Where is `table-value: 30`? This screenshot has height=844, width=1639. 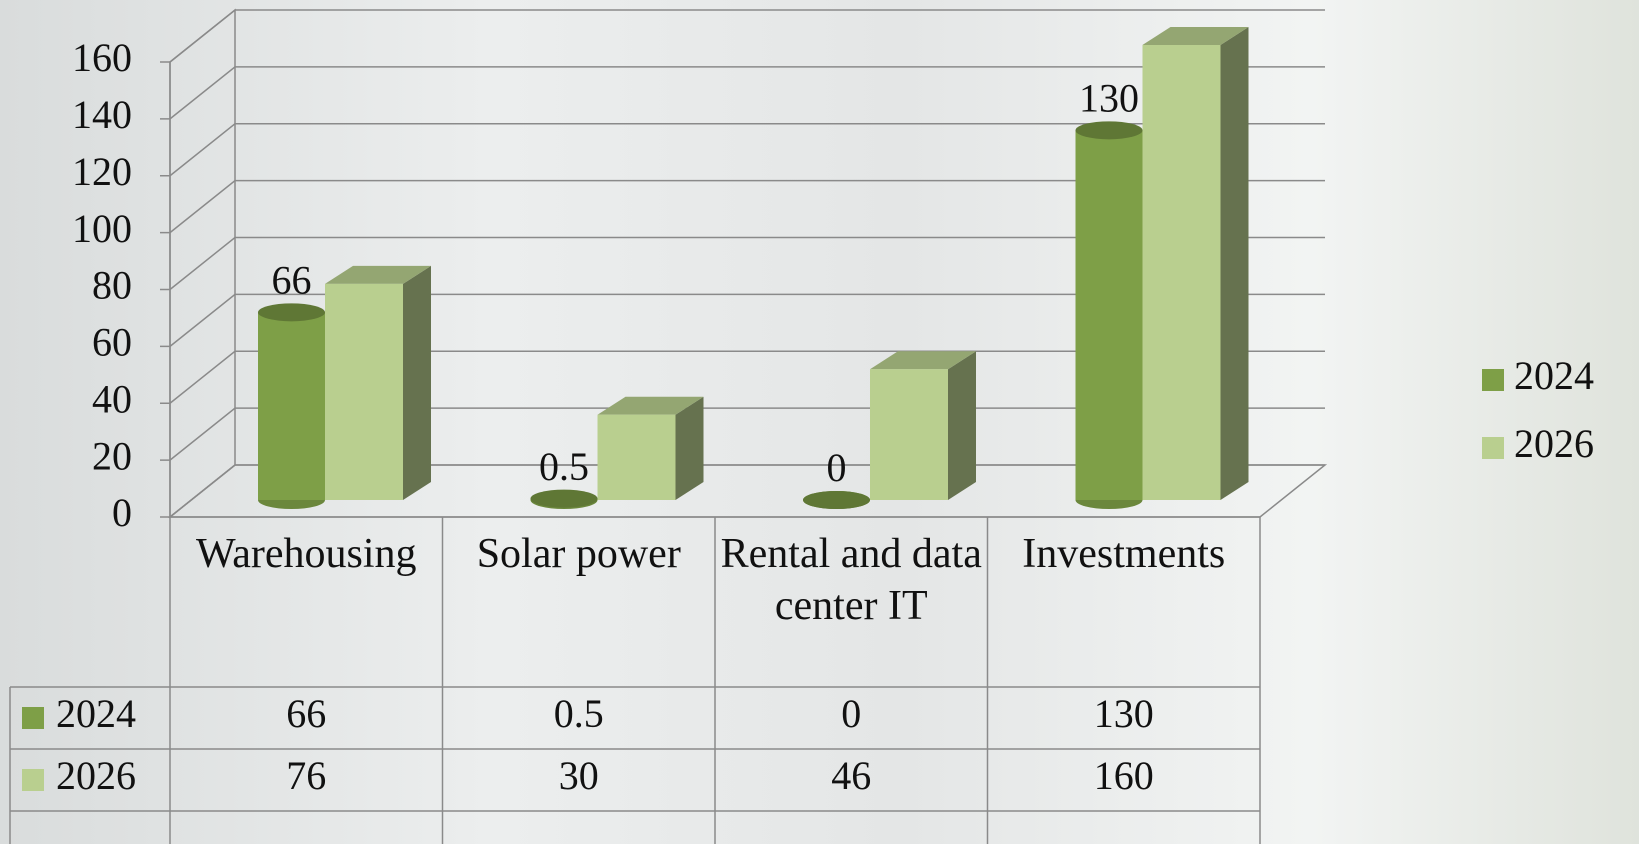 table-value: 30 is located at coordinates (579, 775).